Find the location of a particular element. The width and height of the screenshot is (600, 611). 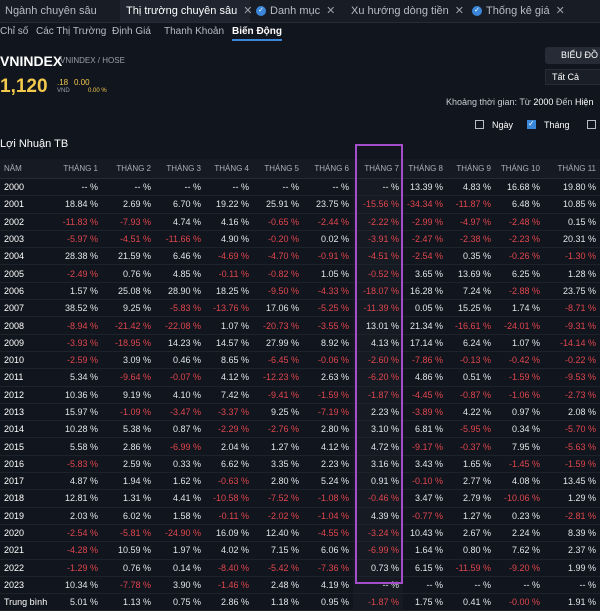

return-cell: -20.73 % is located at coordinates (278, 325).